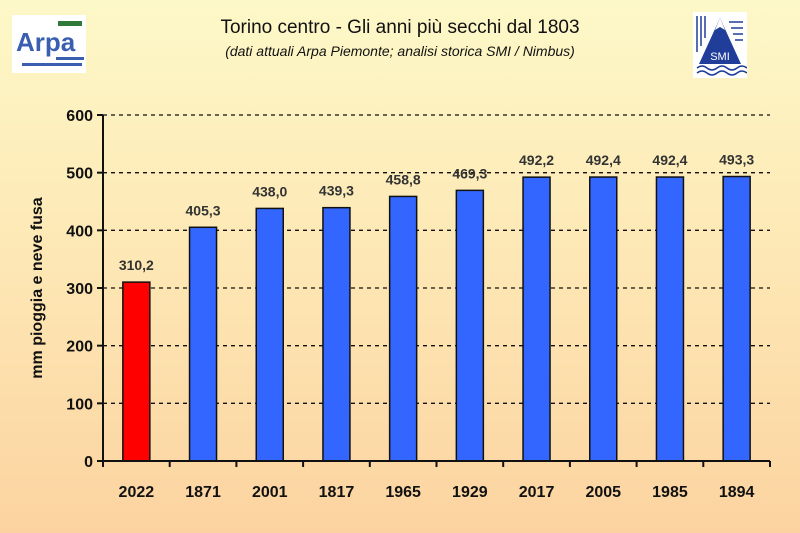  Describe the element at coordinates (203, 492) in the screenshot. I see `x-tick-label: 1871` at that location.